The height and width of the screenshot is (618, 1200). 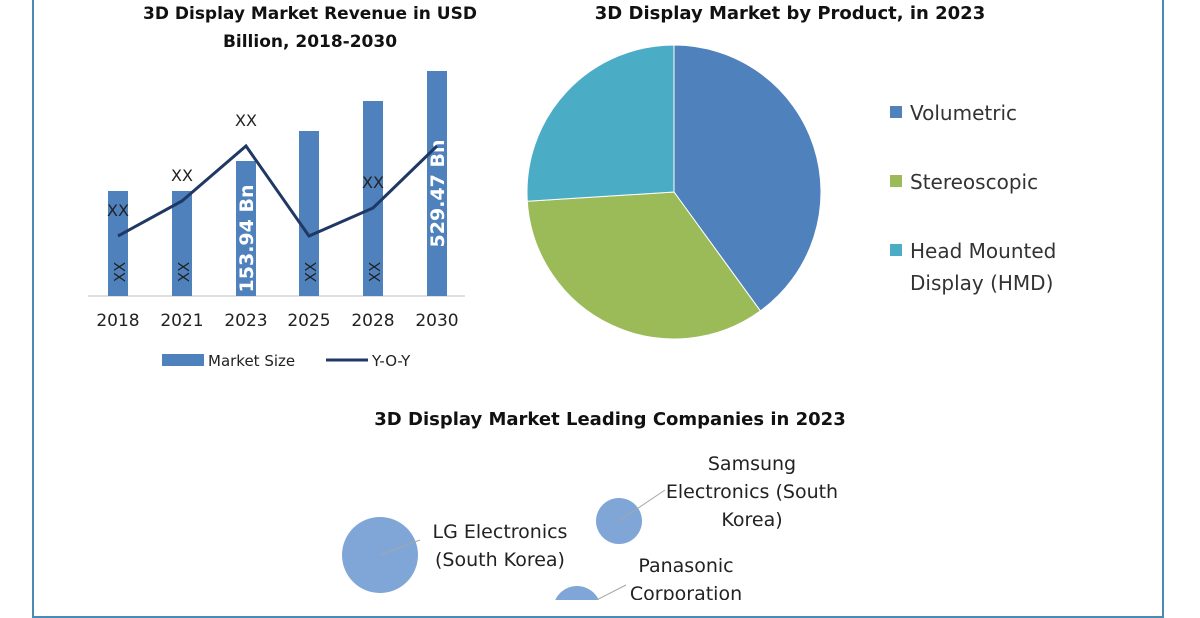 What do you see at coordinates (974, 182) in the screenshot?
I see `pie-legend-label-1: Stereoscopic` at bounding box center [974, 182].